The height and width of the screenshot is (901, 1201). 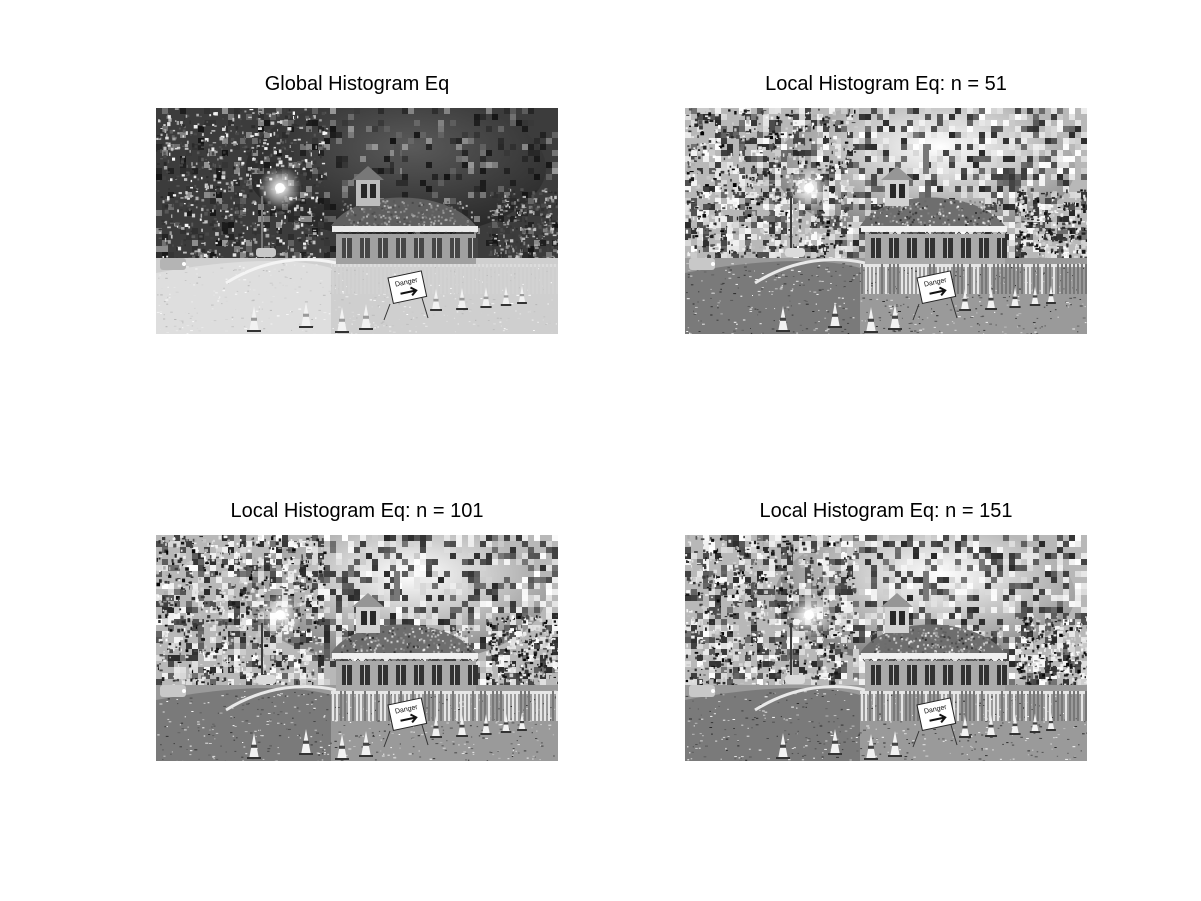 What do you see at coordinates (357, 511) in the screenshot?
I see `panel-title: Local Histogram Eq: n = 101` at bounding box center [357, 511].